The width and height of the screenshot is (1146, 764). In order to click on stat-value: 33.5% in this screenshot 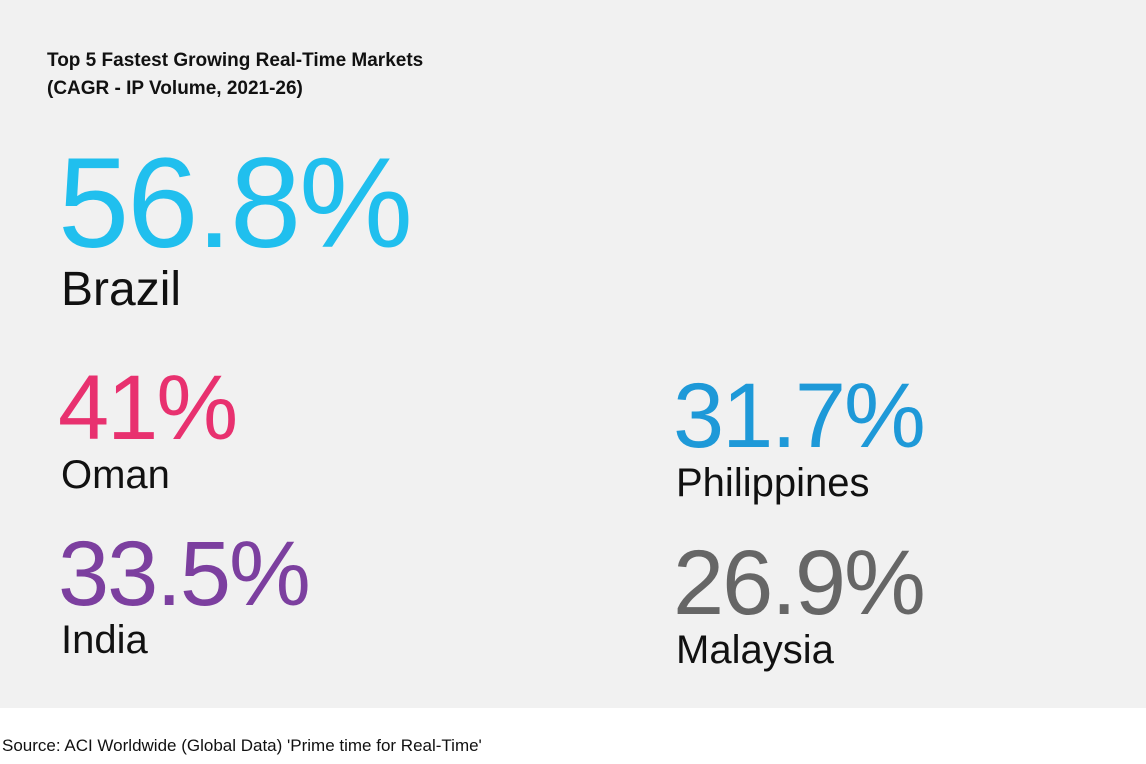, I will do `click(184, 574)`.